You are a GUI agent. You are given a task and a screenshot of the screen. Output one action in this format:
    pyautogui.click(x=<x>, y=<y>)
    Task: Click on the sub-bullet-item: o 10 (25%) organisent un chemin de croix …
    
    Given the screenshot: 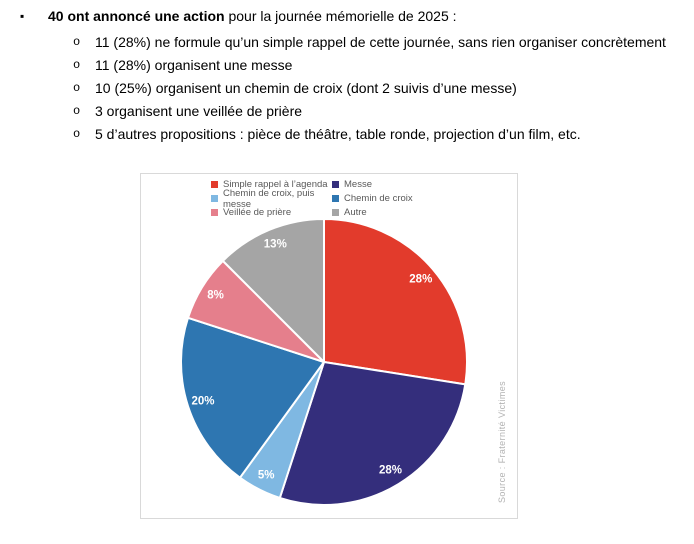 What is the action you would take?
    pyautogui.click(x=372, y=88)
    